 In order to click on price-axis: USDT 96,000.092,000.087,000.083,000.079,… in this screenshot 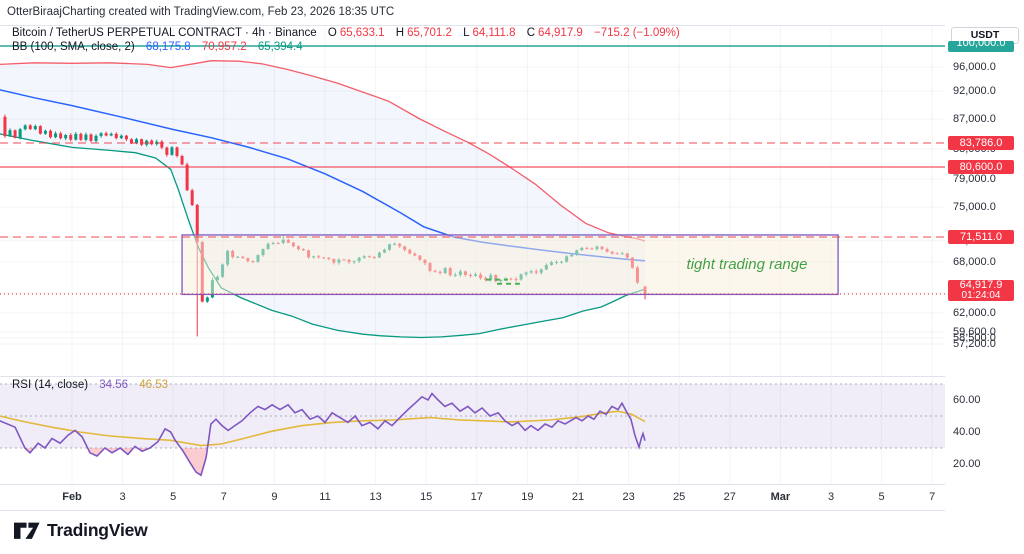, I will do `click(984, 268)`.